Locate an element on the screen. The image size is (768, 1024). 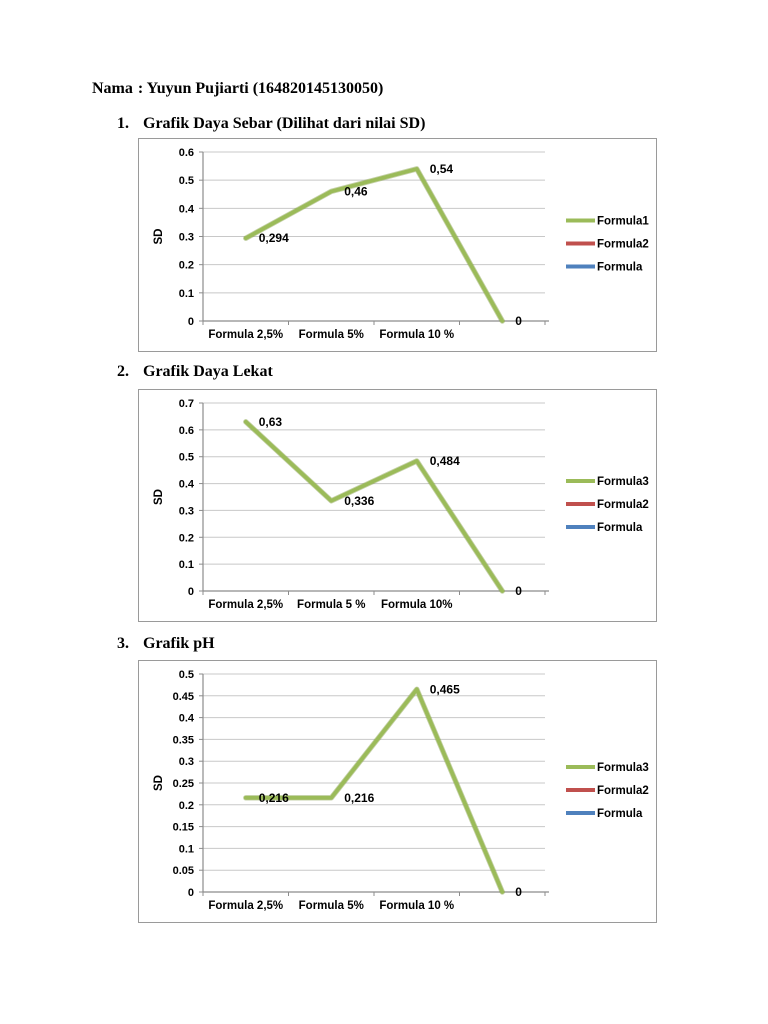
y-tick-label: 0.05 is located at coordinates (183, 871).